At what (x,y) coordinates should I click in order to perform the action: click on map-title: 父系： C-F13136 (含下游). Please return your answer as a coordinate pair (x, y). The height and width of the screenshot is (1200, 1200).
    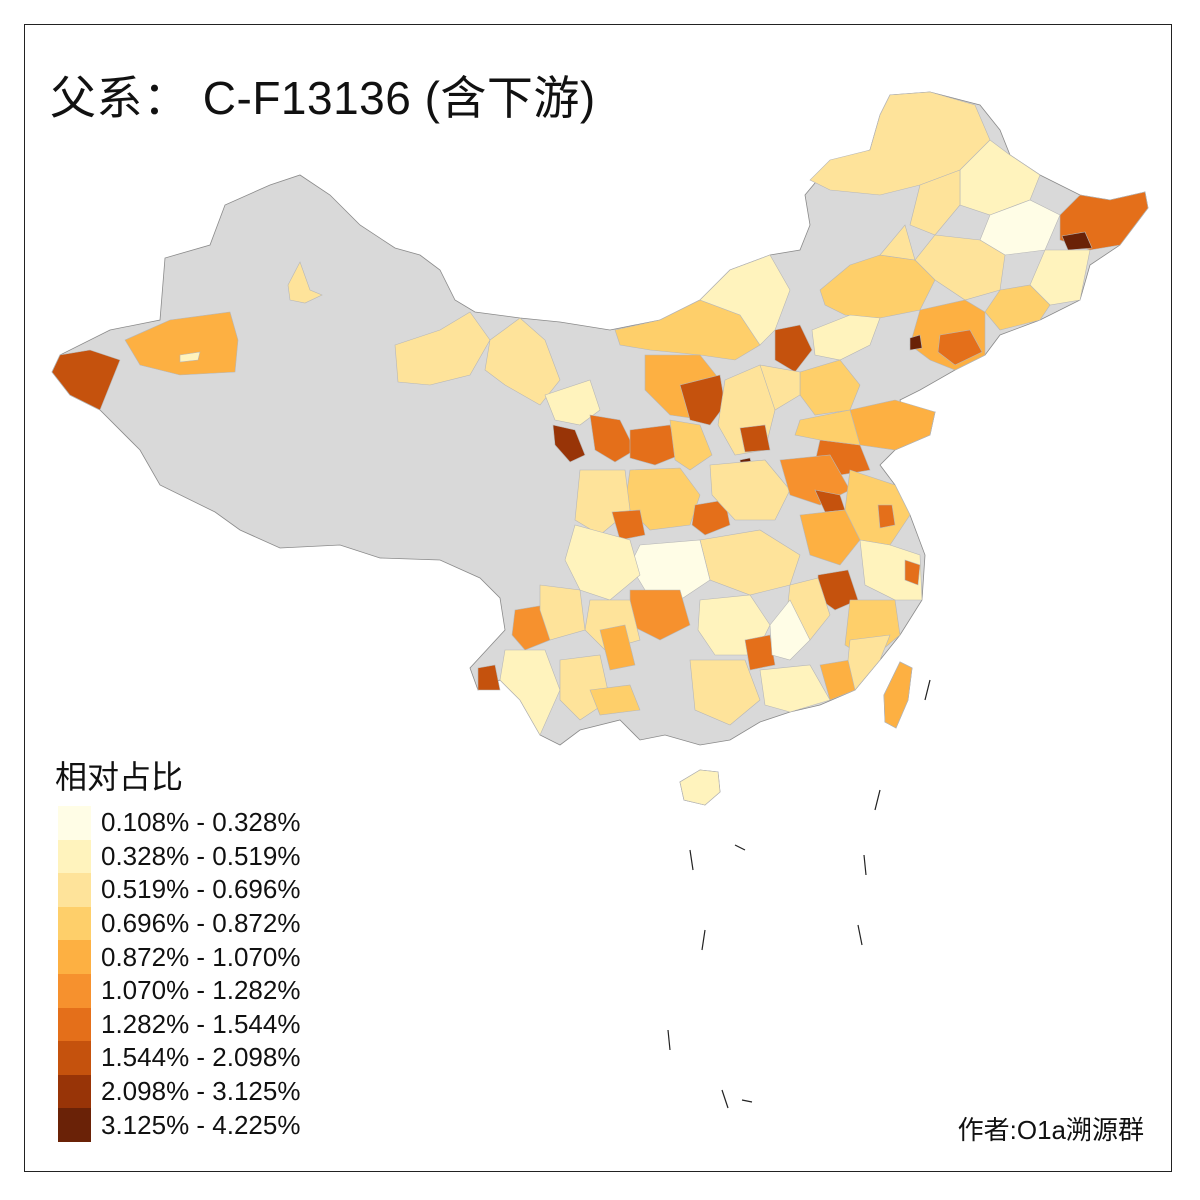
    Looking at the image, I should click on (323, 98).